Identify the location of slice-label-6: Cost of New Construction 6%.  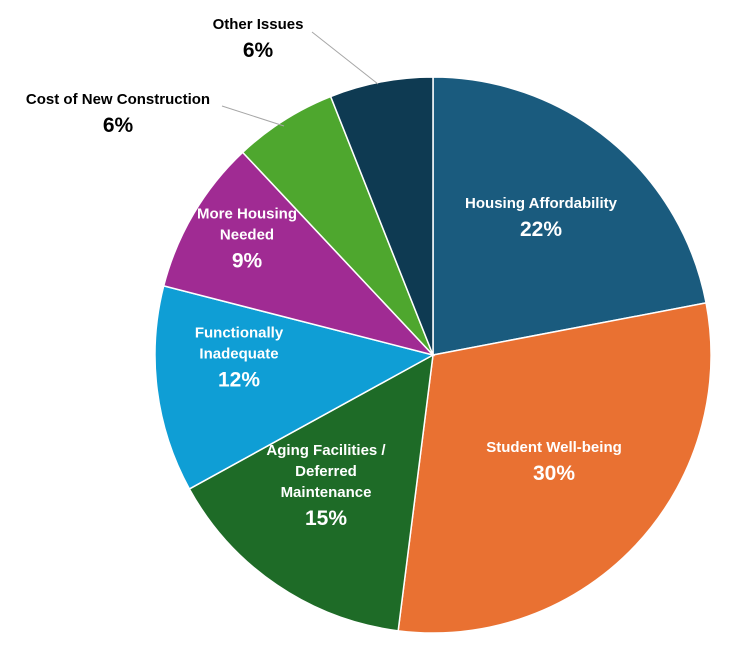
(118, 114).